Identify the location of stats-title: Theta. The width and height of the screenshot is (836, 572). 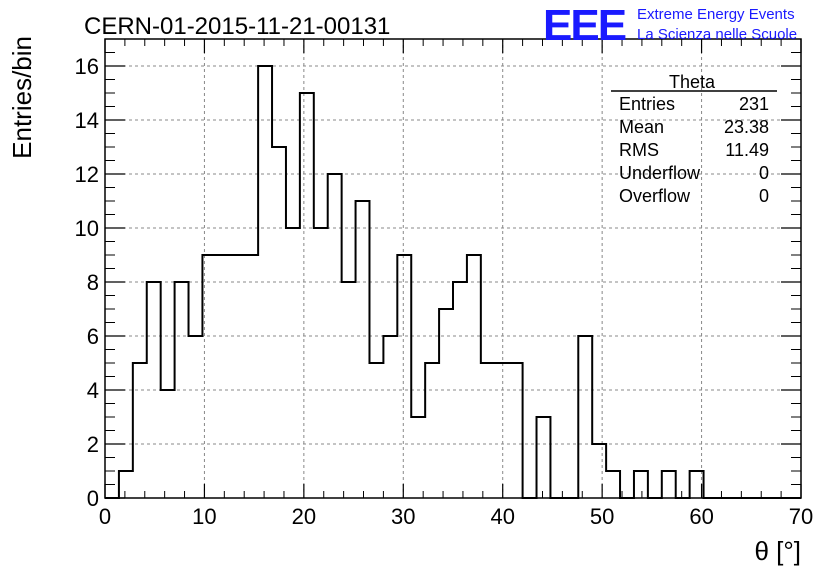
(692, 82).